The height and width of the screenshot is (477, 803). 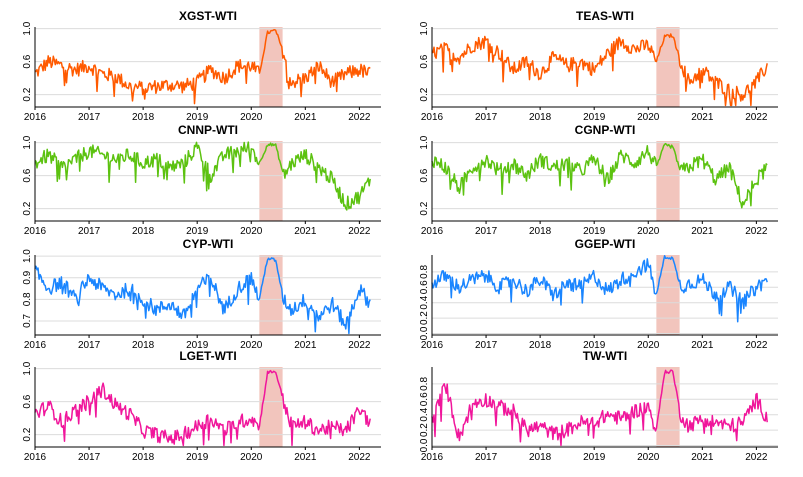 What do you see at coordinates (424, 414) in the screenshot?
I see `y-tick-label: 0.4` at bounding box center [424, 414].